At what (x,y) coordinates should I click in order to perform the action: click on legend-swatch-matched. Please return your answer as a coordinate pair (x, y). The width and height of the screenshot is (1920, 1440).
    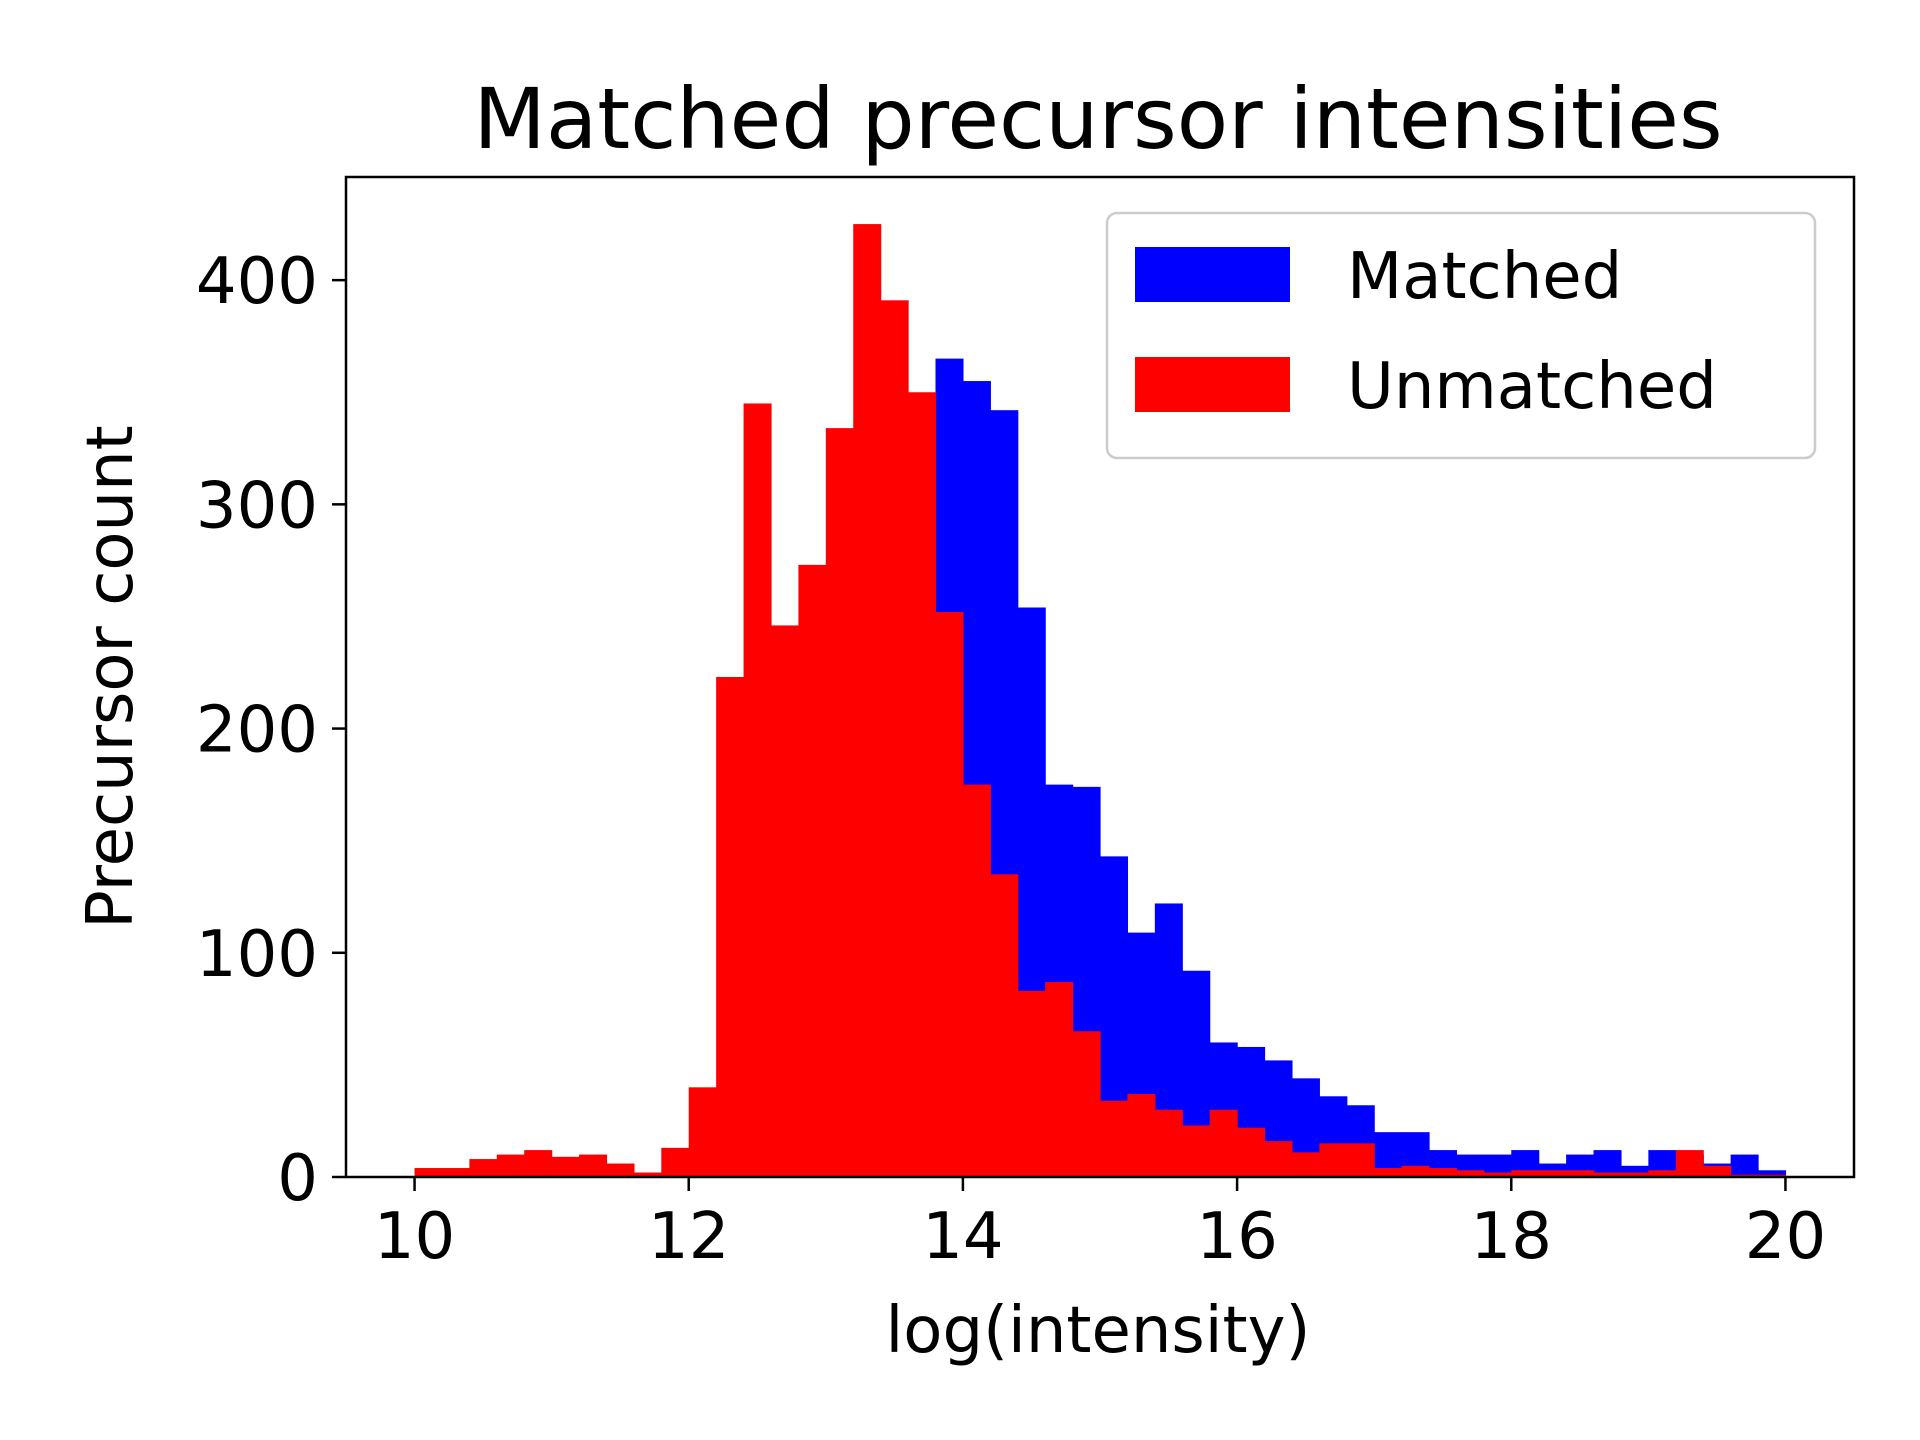
    Looking at the image, I should click on (1212, 274).